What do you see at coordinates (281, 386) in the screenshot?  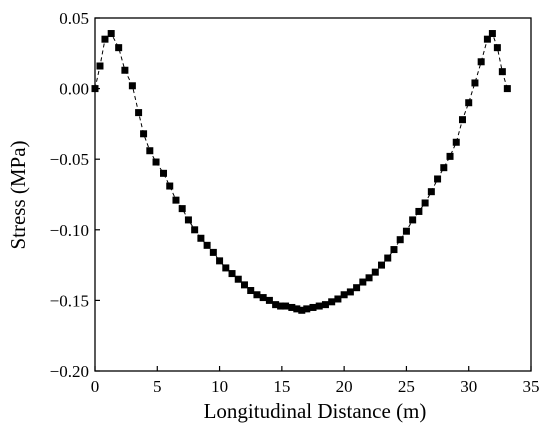 I see `x-tick-label: 15` at bounding box center [281, 386].